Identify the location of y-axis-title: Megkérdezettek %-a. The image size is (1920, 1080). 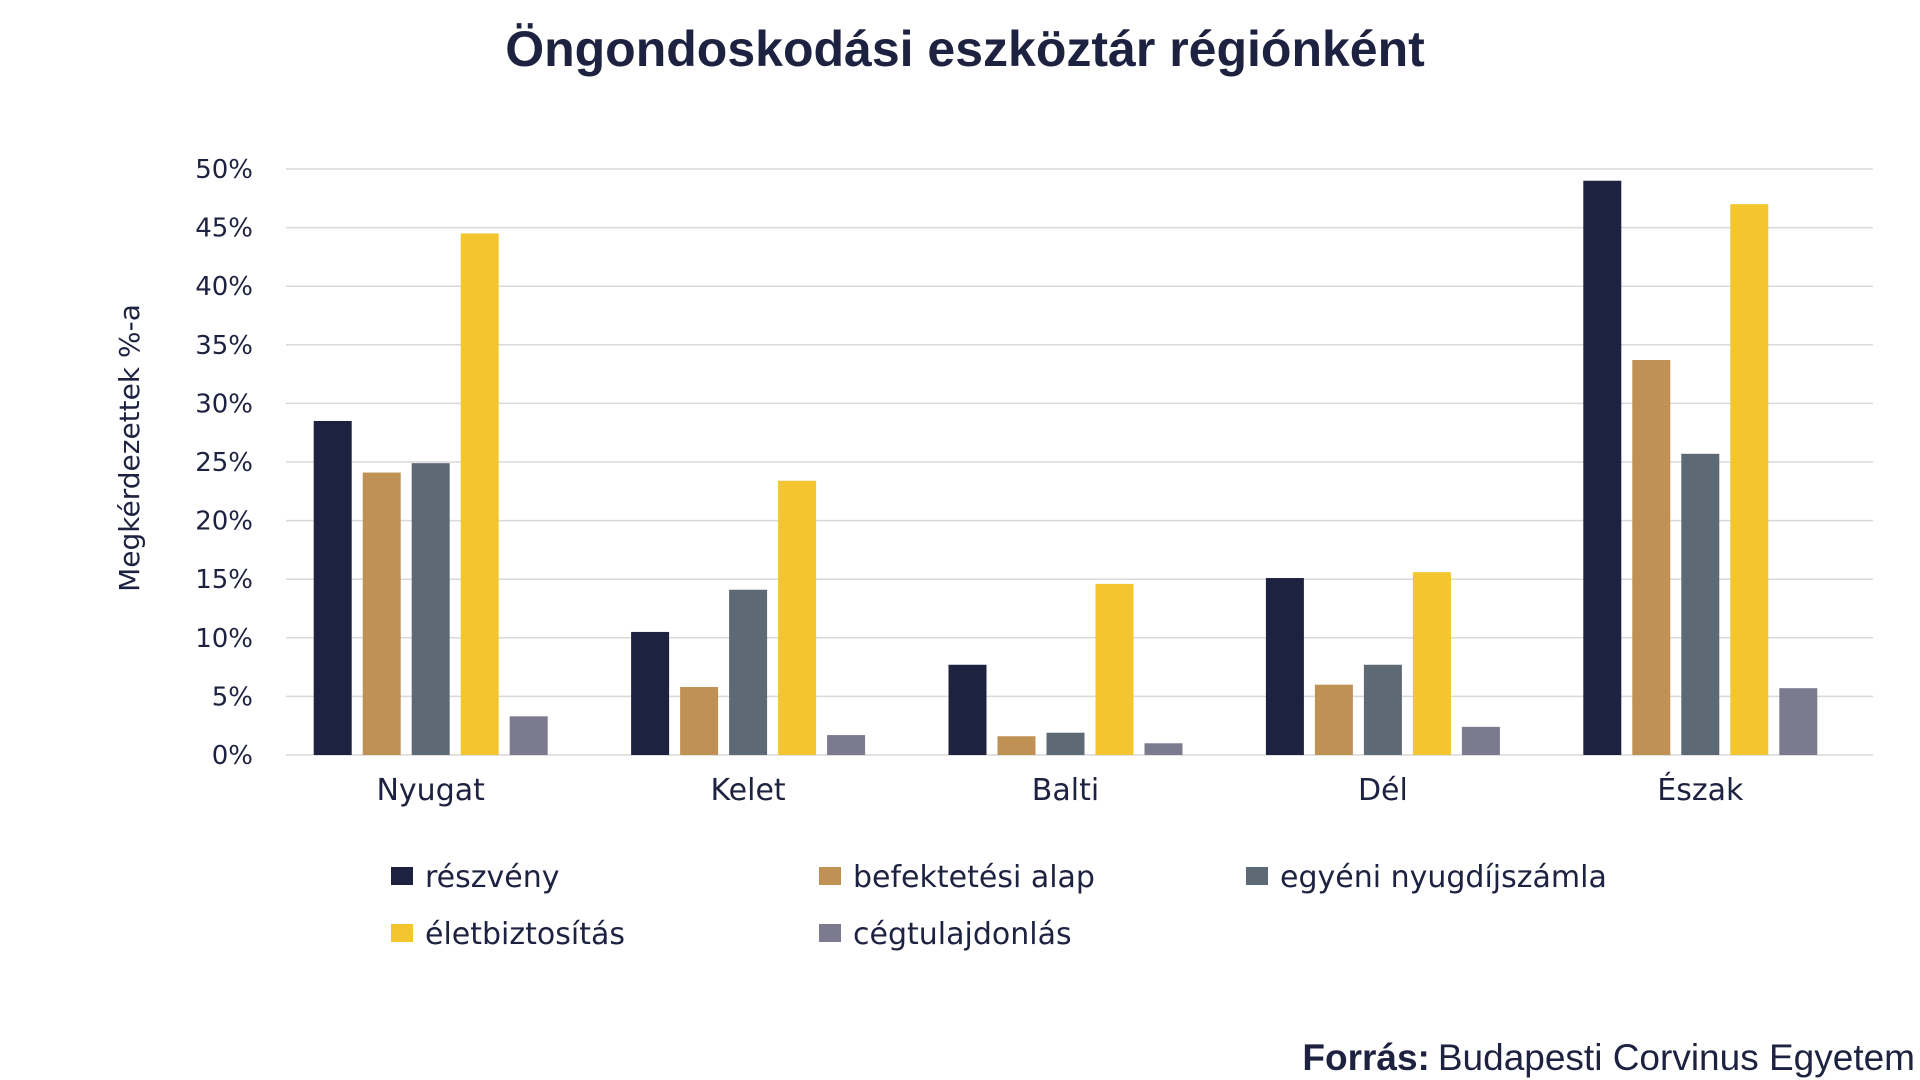
(129, 448).